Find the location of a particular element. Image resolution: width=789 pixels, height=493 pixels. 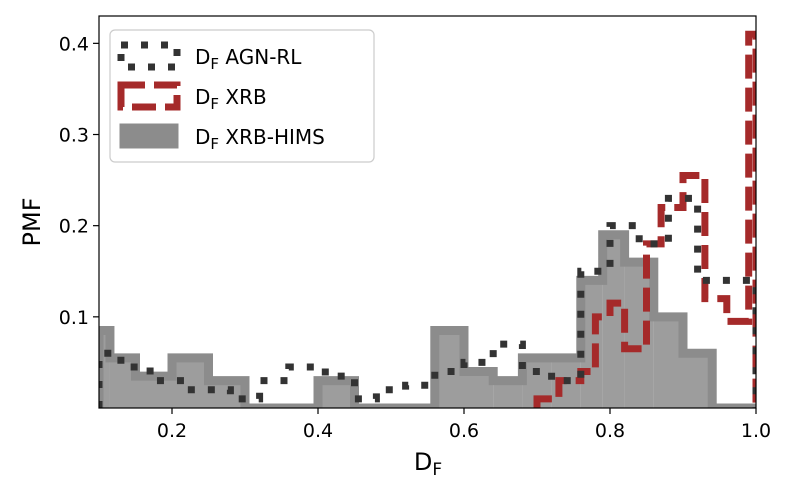

x-tick-label-3: 0.8 is located at coordinates (610, 431).